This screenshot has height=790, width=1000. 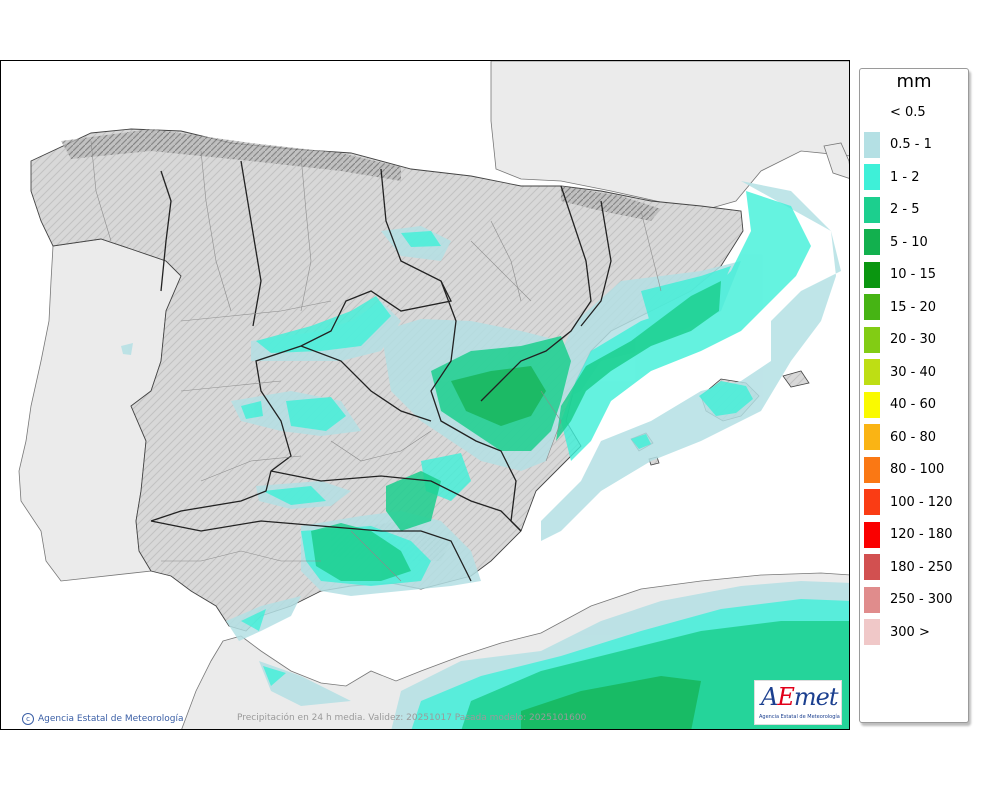 What do you see at coordinates (611, 203) in the screenshot?
I see `pyrenees-relief` at bounding box center [611, 203].